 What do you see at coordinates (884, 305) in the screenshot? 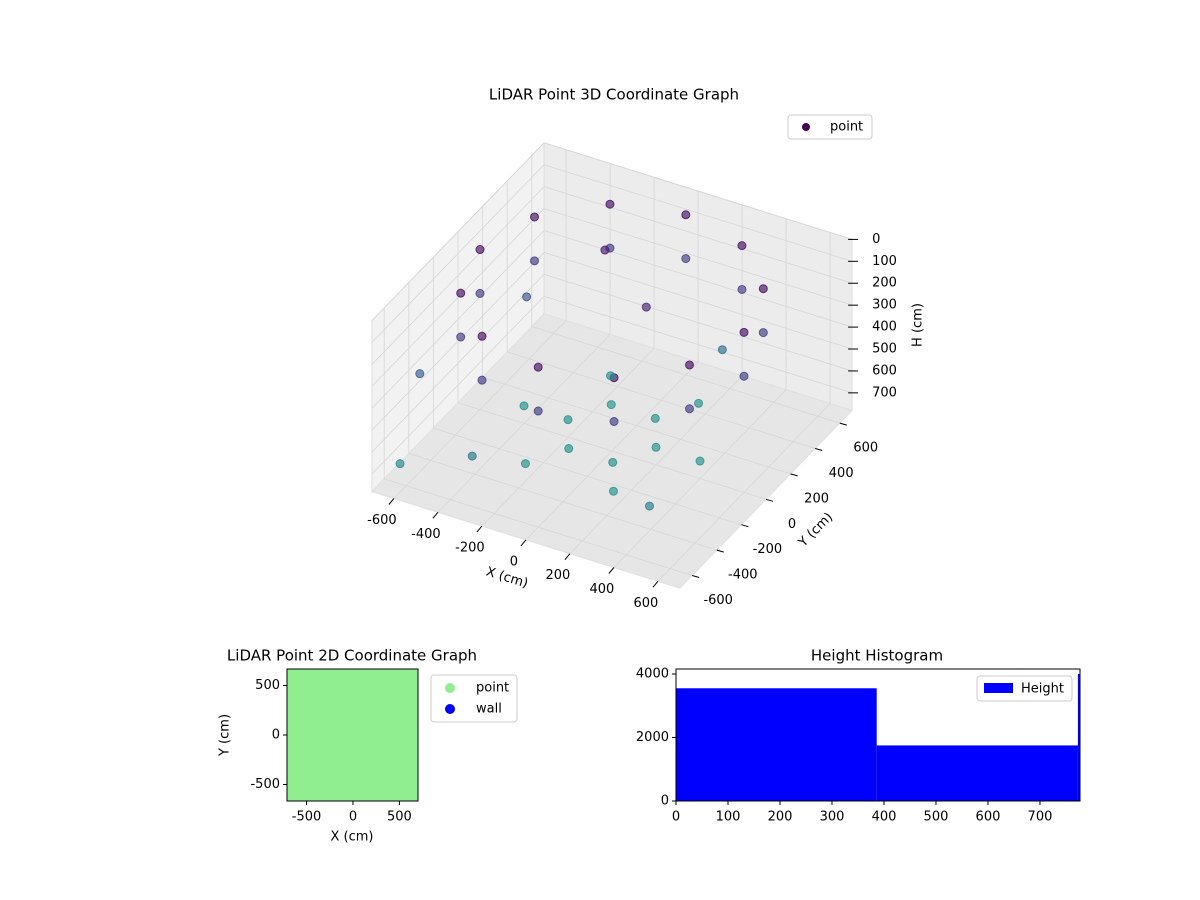
I see `z-tick-label: 300` at bounding box center [884, 305].